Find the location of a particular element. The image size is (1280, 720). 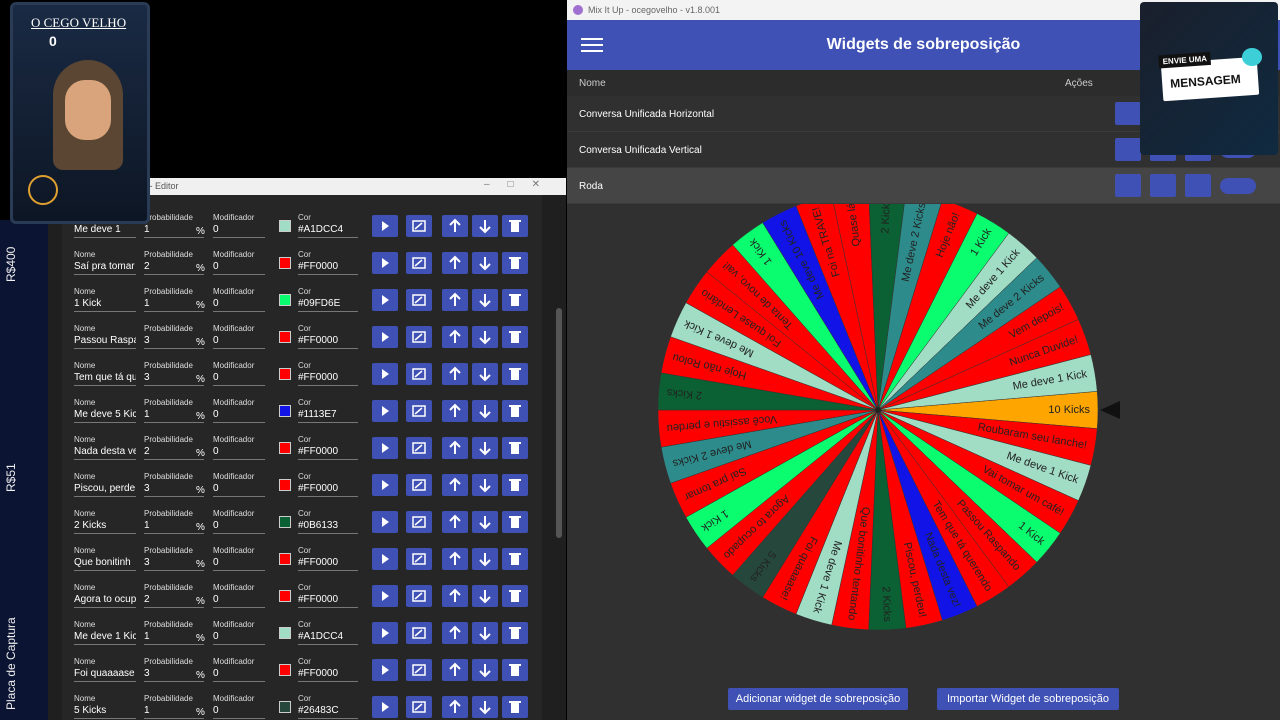

scrollbar is located at coordinates (559, 423).